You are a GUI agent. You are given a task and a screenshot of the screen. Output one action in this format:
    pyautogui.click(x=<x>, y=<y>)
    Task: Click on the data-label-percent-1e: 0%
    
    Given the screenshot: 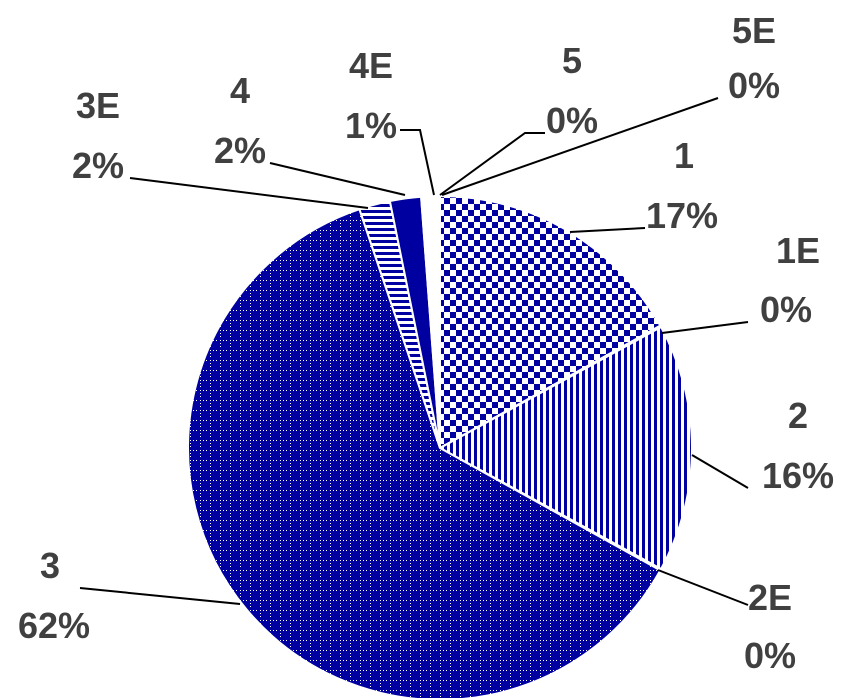 What is the action you would take?
    pyautogui.click(x=786, y=309)
    